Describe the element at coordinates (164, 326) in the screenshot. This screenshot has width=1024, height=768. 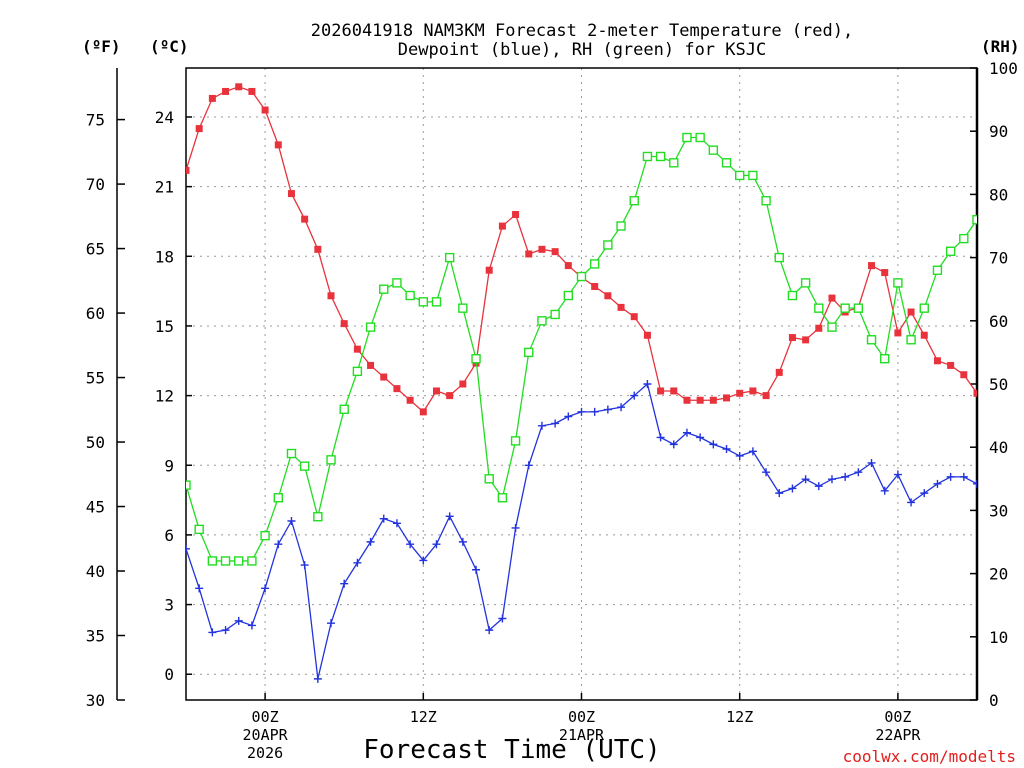
I see `celsius-tick-label: 15` at that location.